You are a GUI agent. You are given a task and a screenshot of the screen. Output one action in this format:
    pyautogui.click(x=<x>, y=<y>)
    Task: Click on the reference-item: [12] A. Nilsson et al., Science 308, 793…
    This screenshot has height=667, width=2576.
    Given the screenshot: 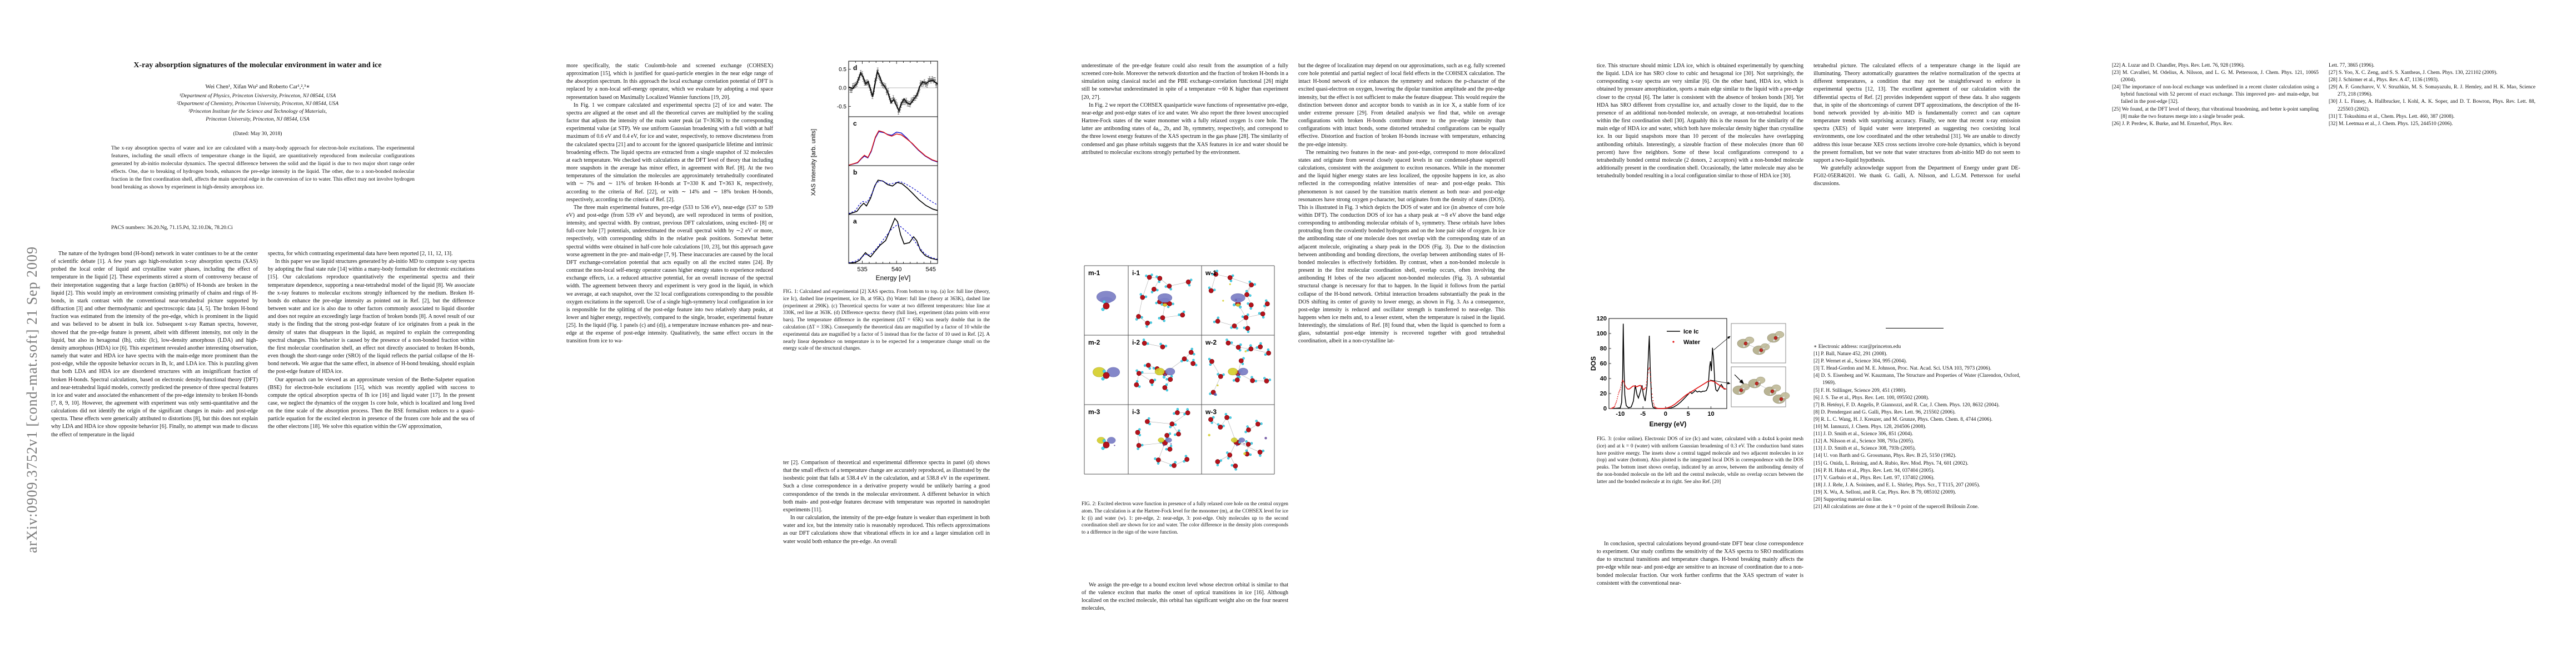 What is the action you would take?
    pyautogui.click(x=1863, y=442)
    